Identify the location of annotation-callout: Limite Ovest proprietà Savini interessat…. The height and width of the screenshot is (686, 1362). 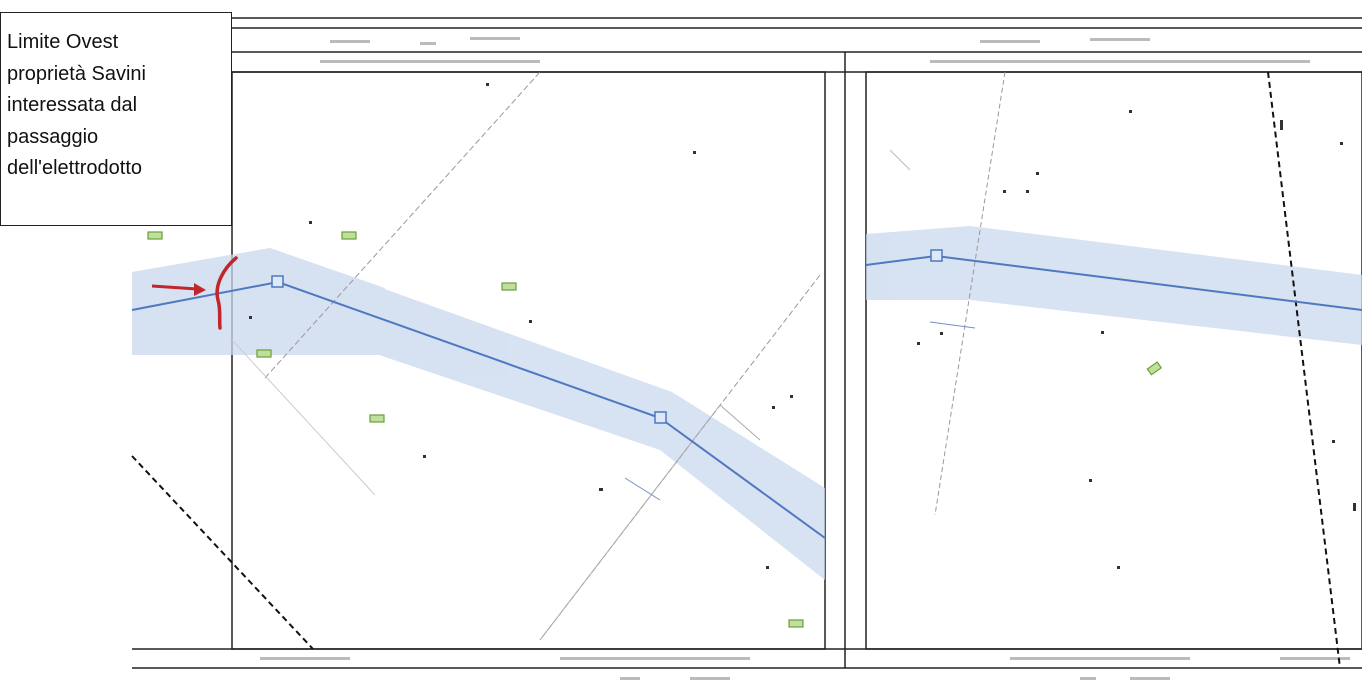
(116, 119).